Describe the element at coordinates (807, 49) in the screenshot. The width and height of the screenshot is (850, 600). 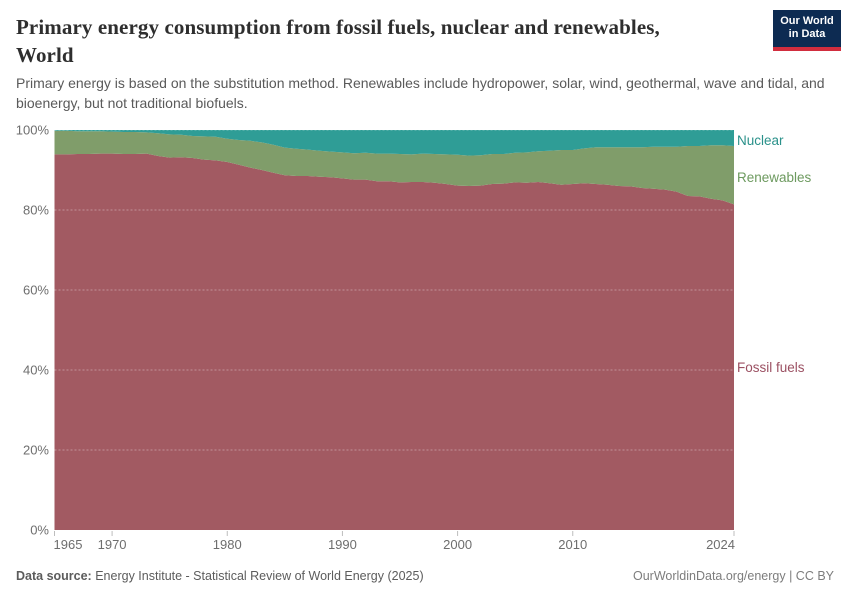
I see `owid-logo-red-bar` at that location.